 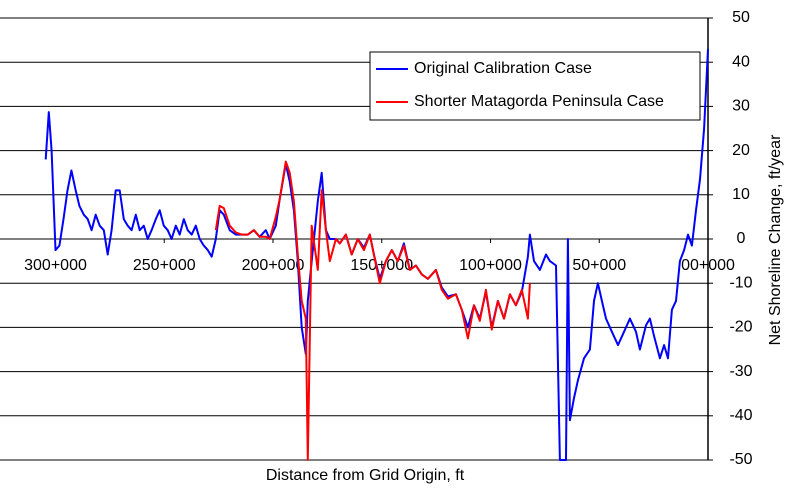 What do you see at coordinates (273, 265) in the screenshot?
I see `x-tick-label: 200+000` at bounding box center [273, 265].